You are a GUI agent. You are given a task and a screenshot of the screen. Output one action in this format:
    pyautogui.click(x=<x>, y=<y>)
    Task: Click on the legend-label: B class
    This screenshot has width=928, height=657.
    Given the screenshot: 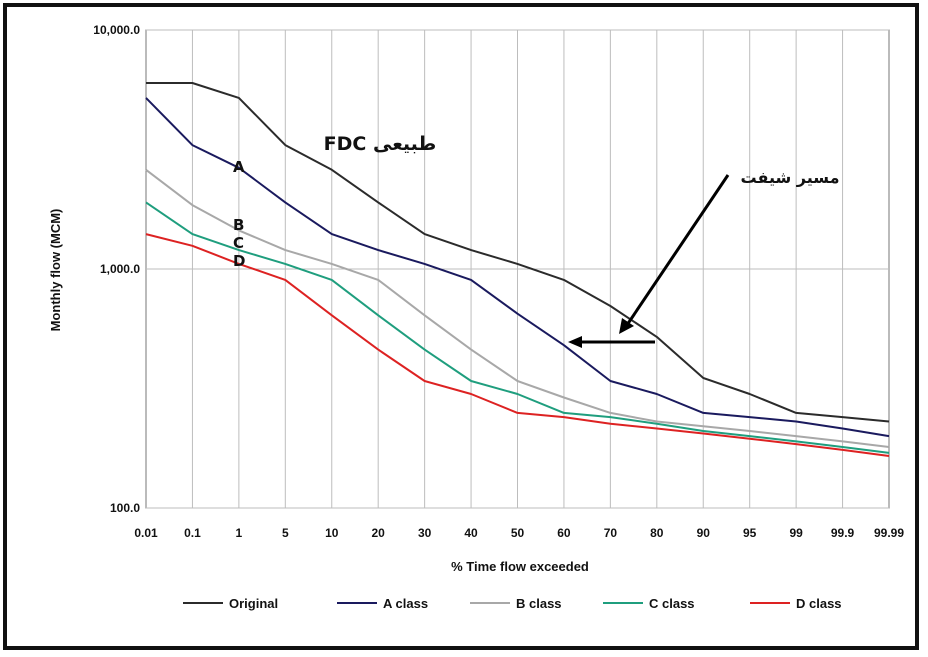 What is the action you would take?
    pyautogui.click(x=539, y=603)
    